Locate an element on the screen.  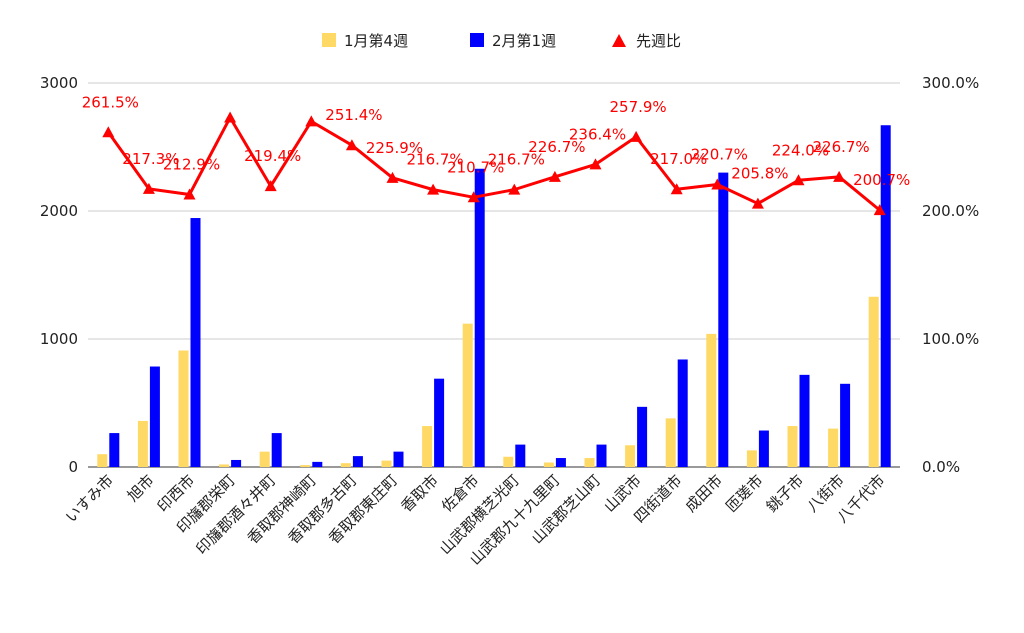
x-category-label: 香取市 is located at coordinates (419, 493).